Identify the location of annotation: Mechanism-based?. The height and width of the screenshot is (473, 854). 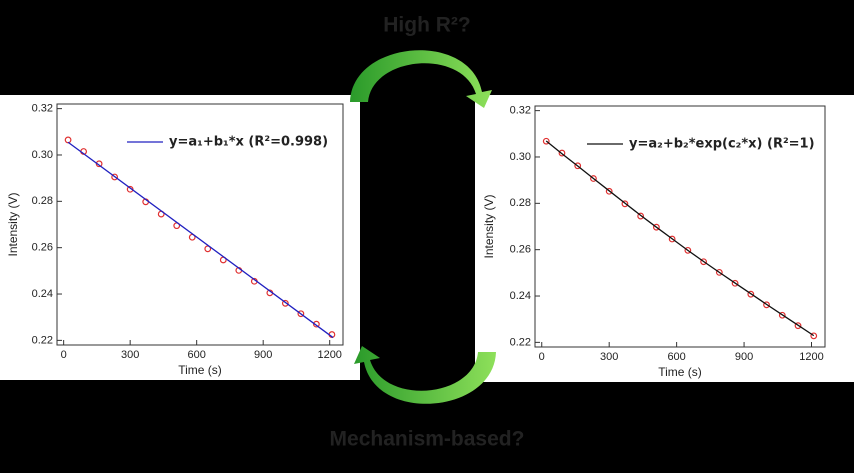
(427, 439).